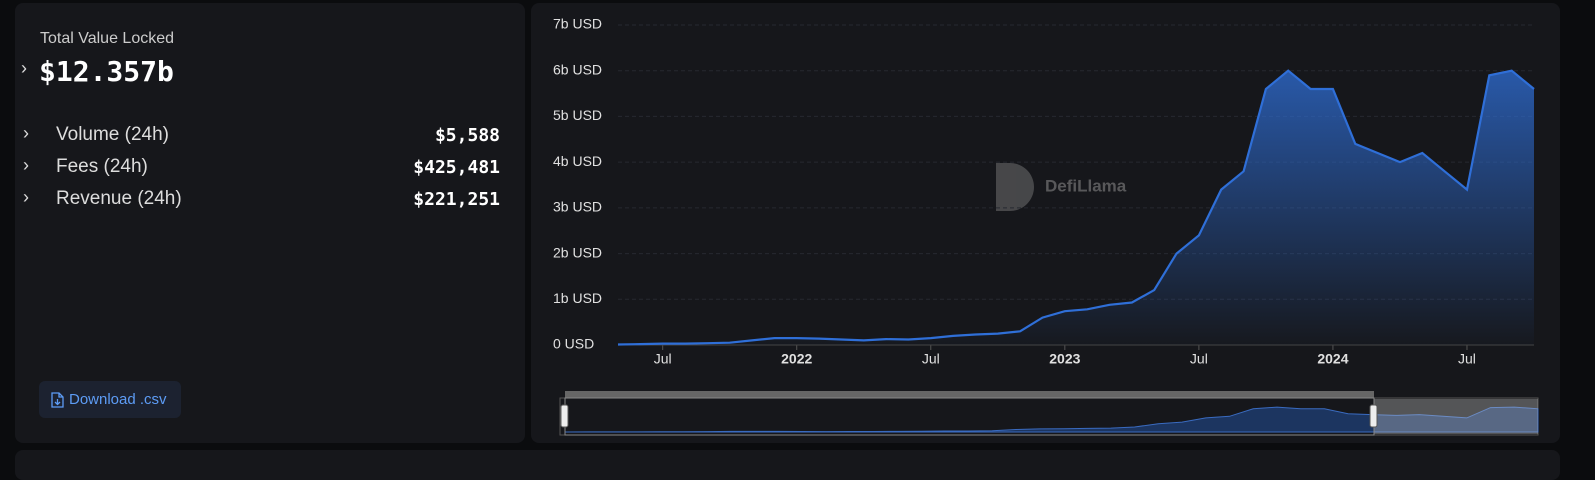 The height and width of the screenshot is (480, 1595). What do you see at coordinates (1332, 359) in the screenshot?
I see `x-tick-label: 2024` at bounding box center [1332, 359].